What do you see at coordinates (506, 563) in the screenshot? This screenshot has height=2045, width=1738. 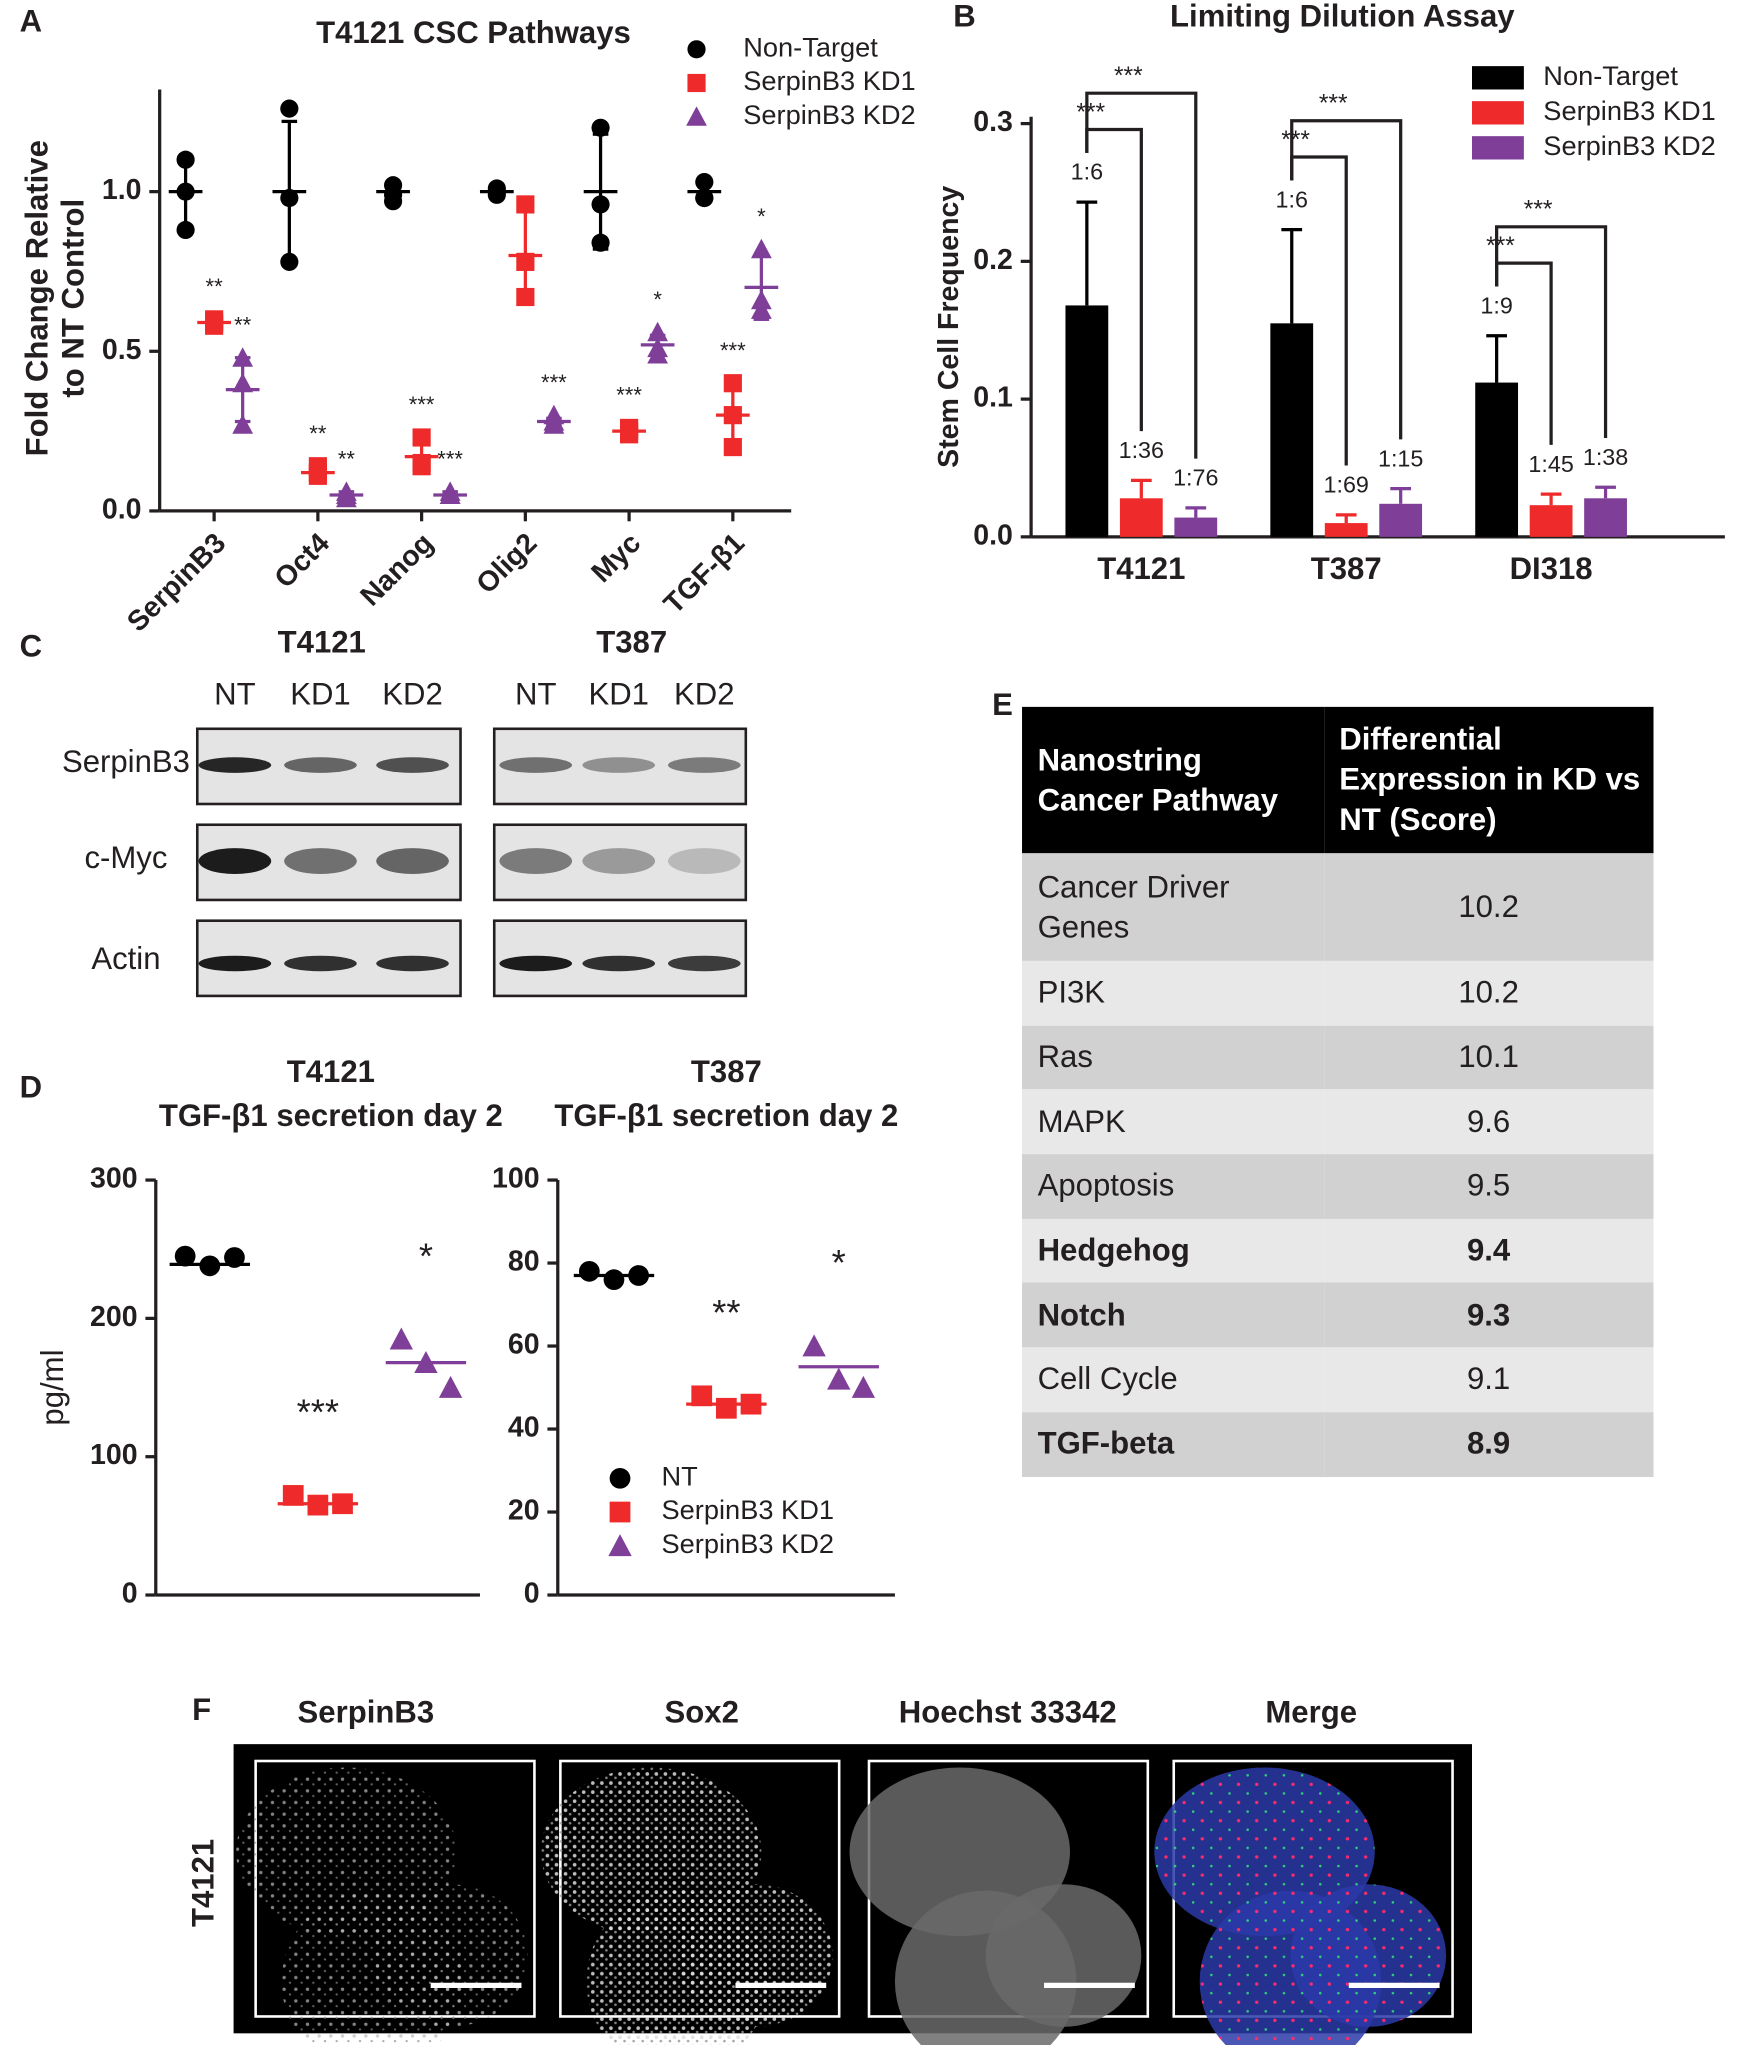 I see `x-tick-label: Olig2` at bounding box center [506, 563].